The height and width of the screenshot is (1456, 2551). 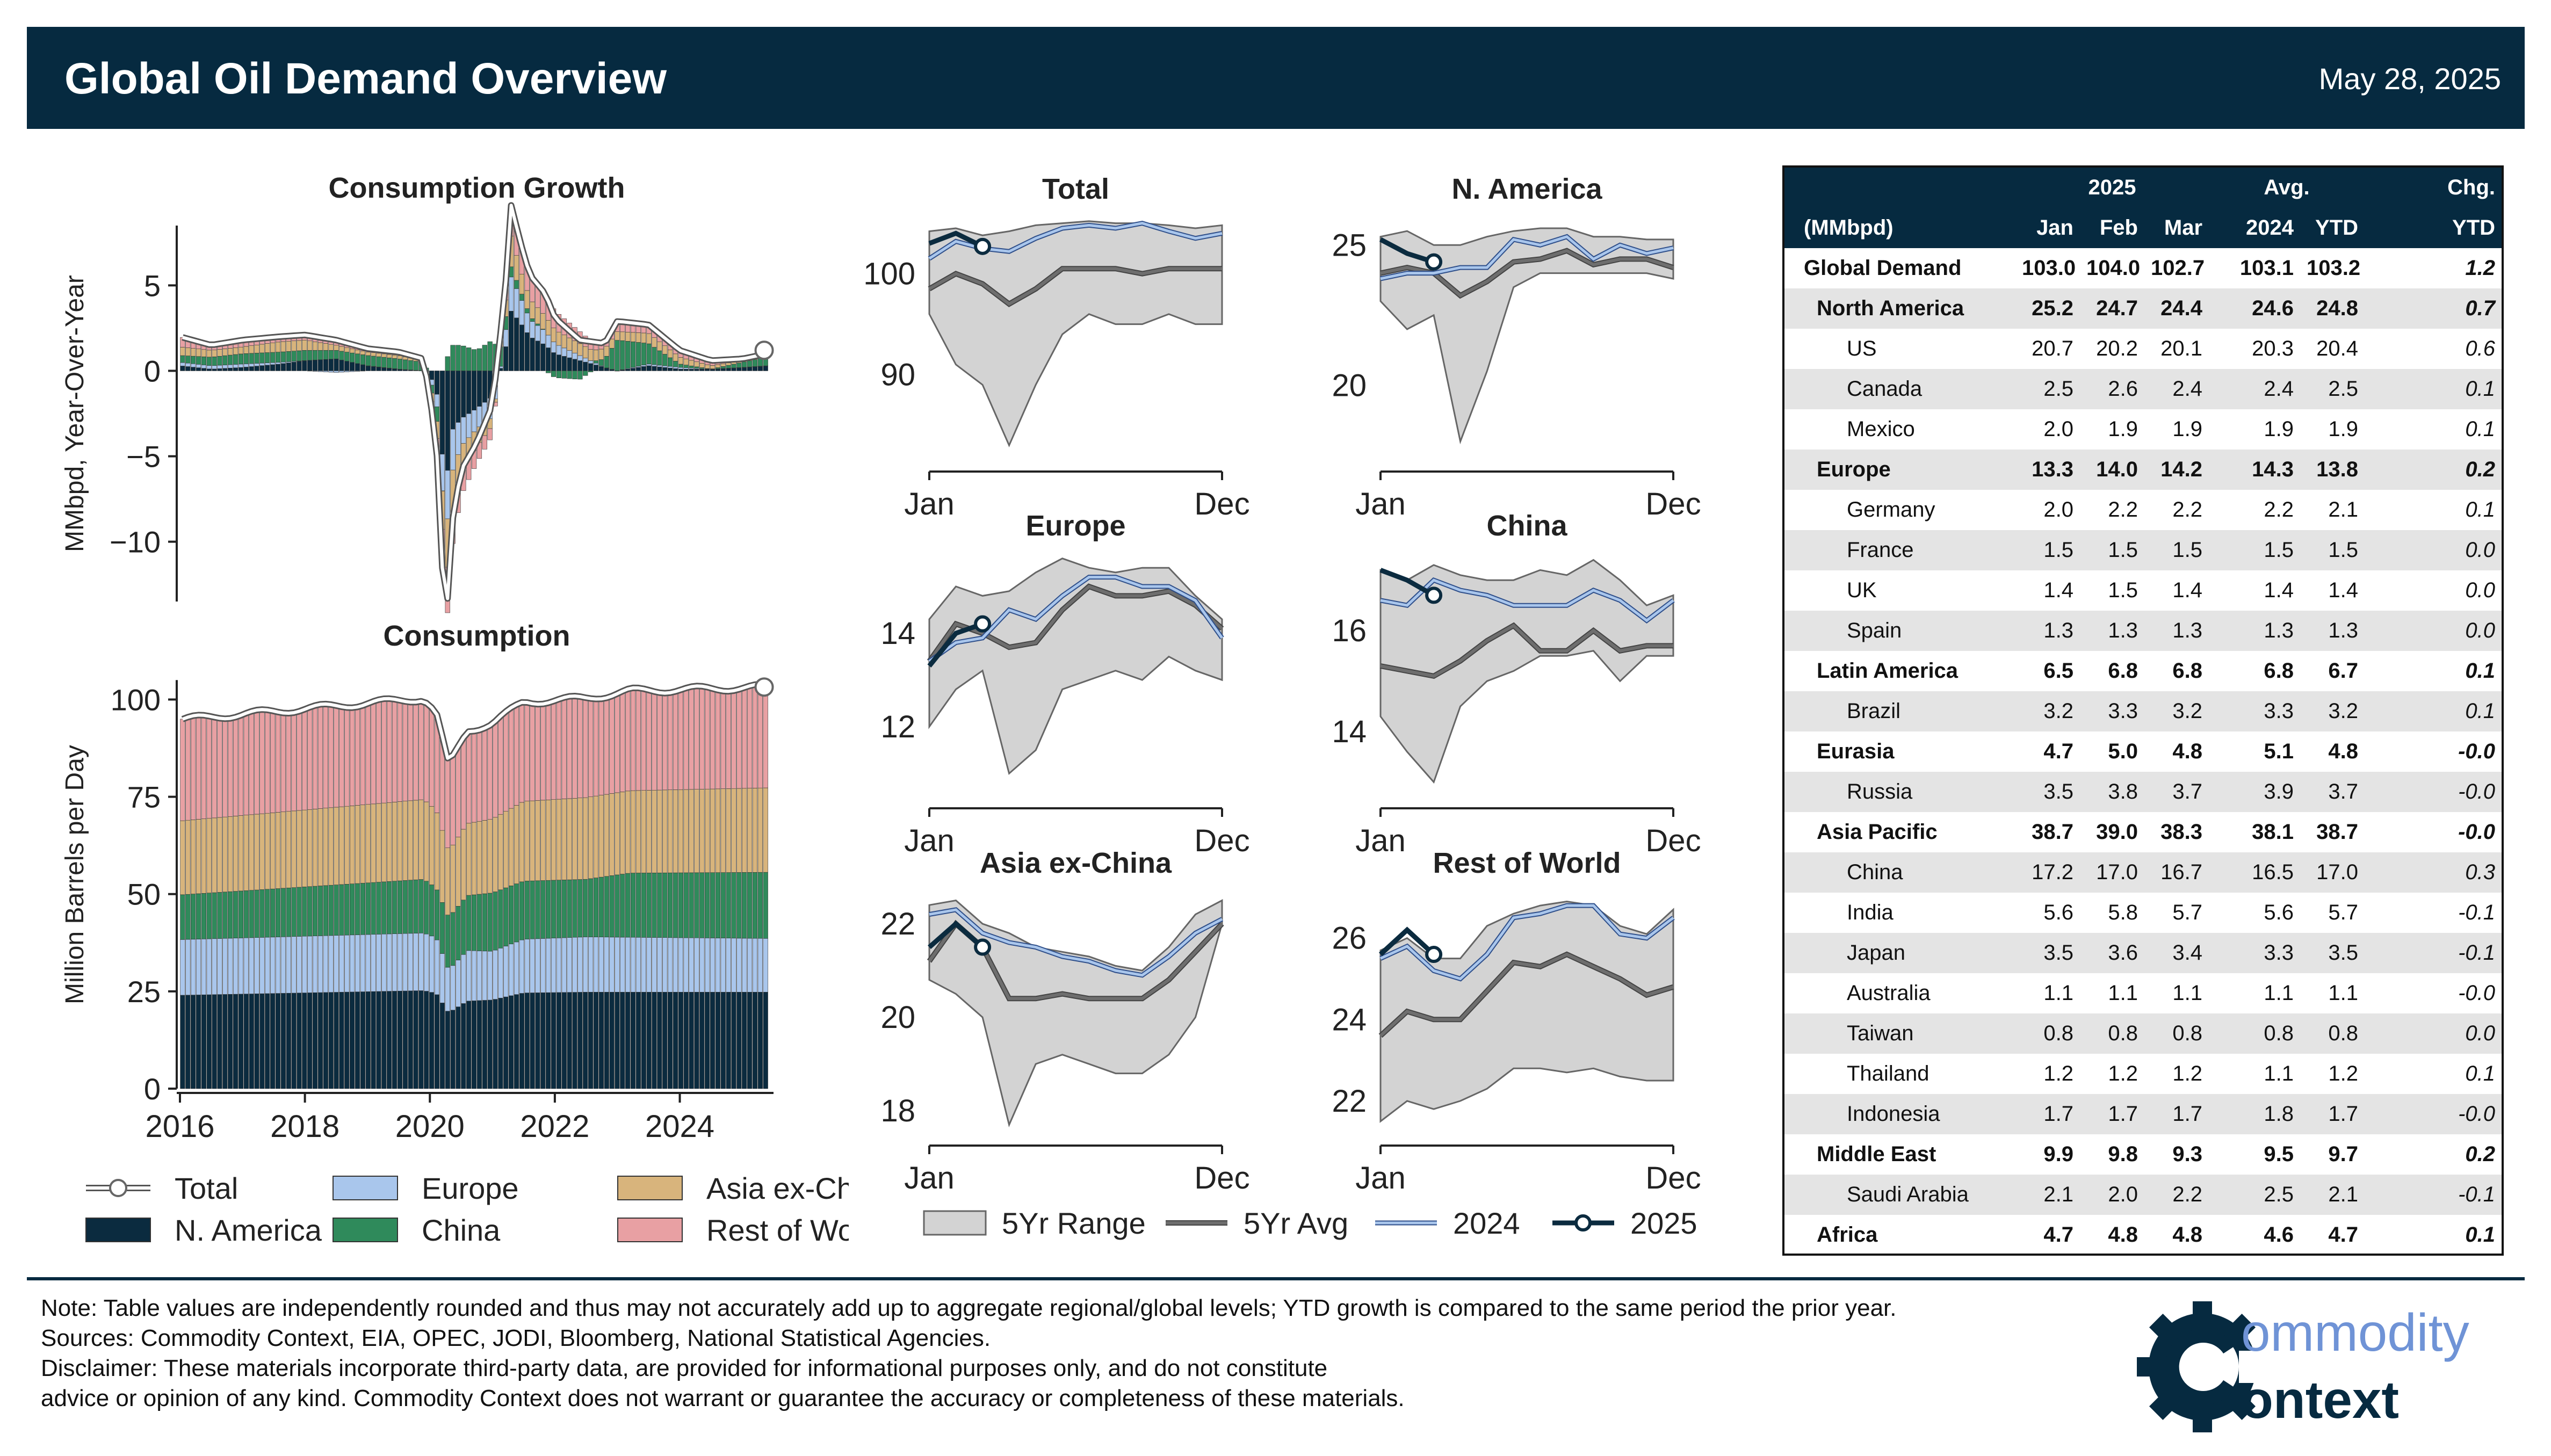 What do you see at coordinates (1276, 78) in the screenshot?
I see `header-bar: Global Oil Demand Overview May 28, 2025` at bounding box center [1276, 78].